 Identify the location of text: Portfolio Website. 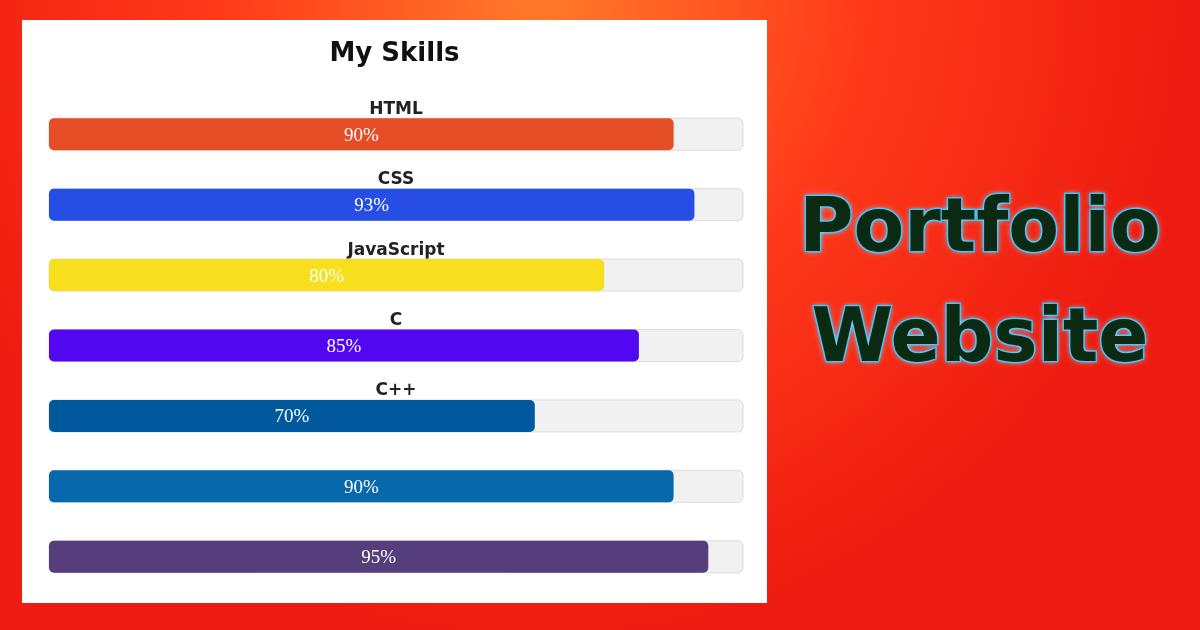
(980, 280).